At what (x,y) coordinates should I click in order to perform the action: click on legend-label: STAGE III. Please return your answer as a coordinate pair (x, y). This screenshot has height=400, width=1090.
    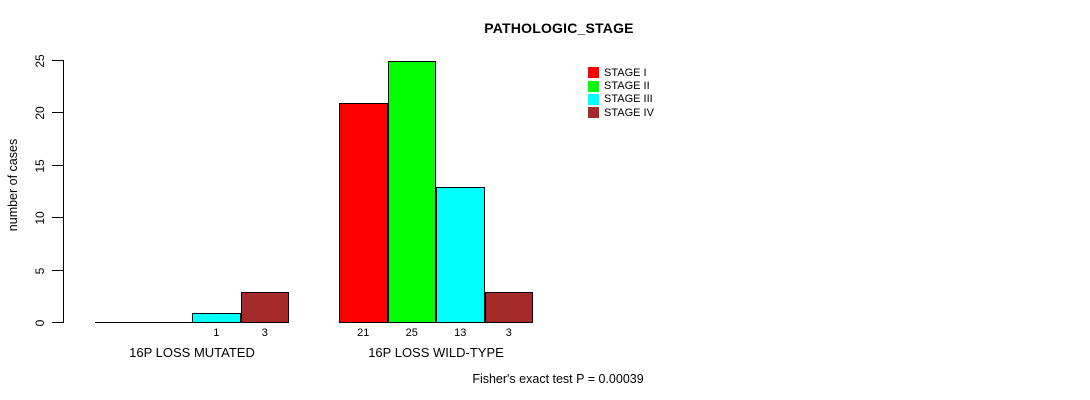
    Looking at the image, I should click on (628, 99).